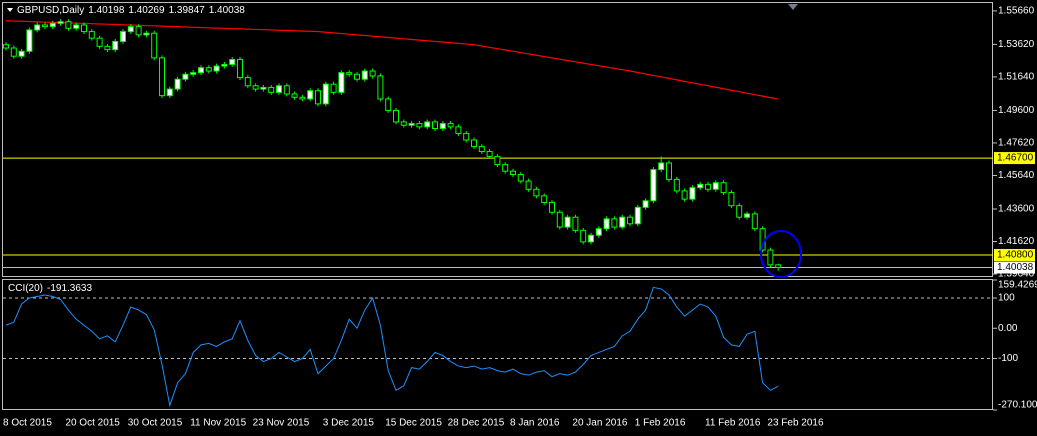  I want to click on y-tick-label: 1.43600, so click(1016, 209).